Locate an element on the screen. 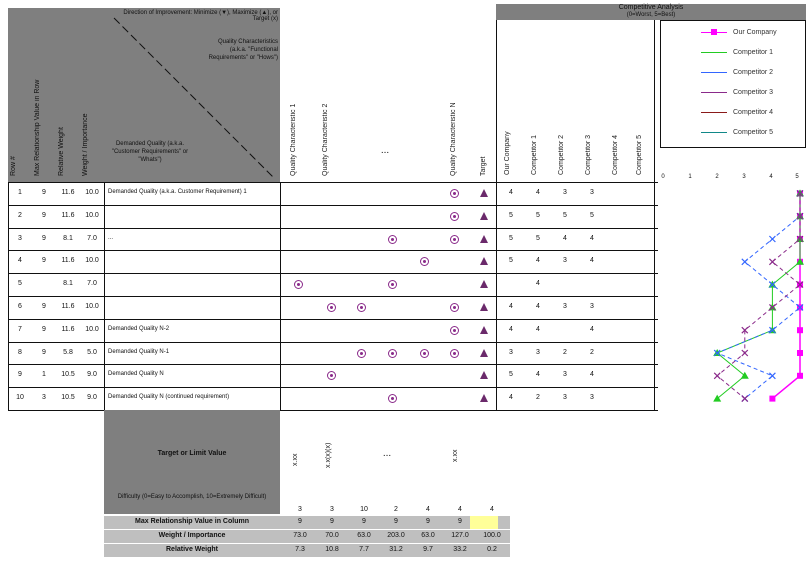 The height and width of the screenshot is (567, 810). row-relative-weight: 8.1 is located at coordinates (68, 238).